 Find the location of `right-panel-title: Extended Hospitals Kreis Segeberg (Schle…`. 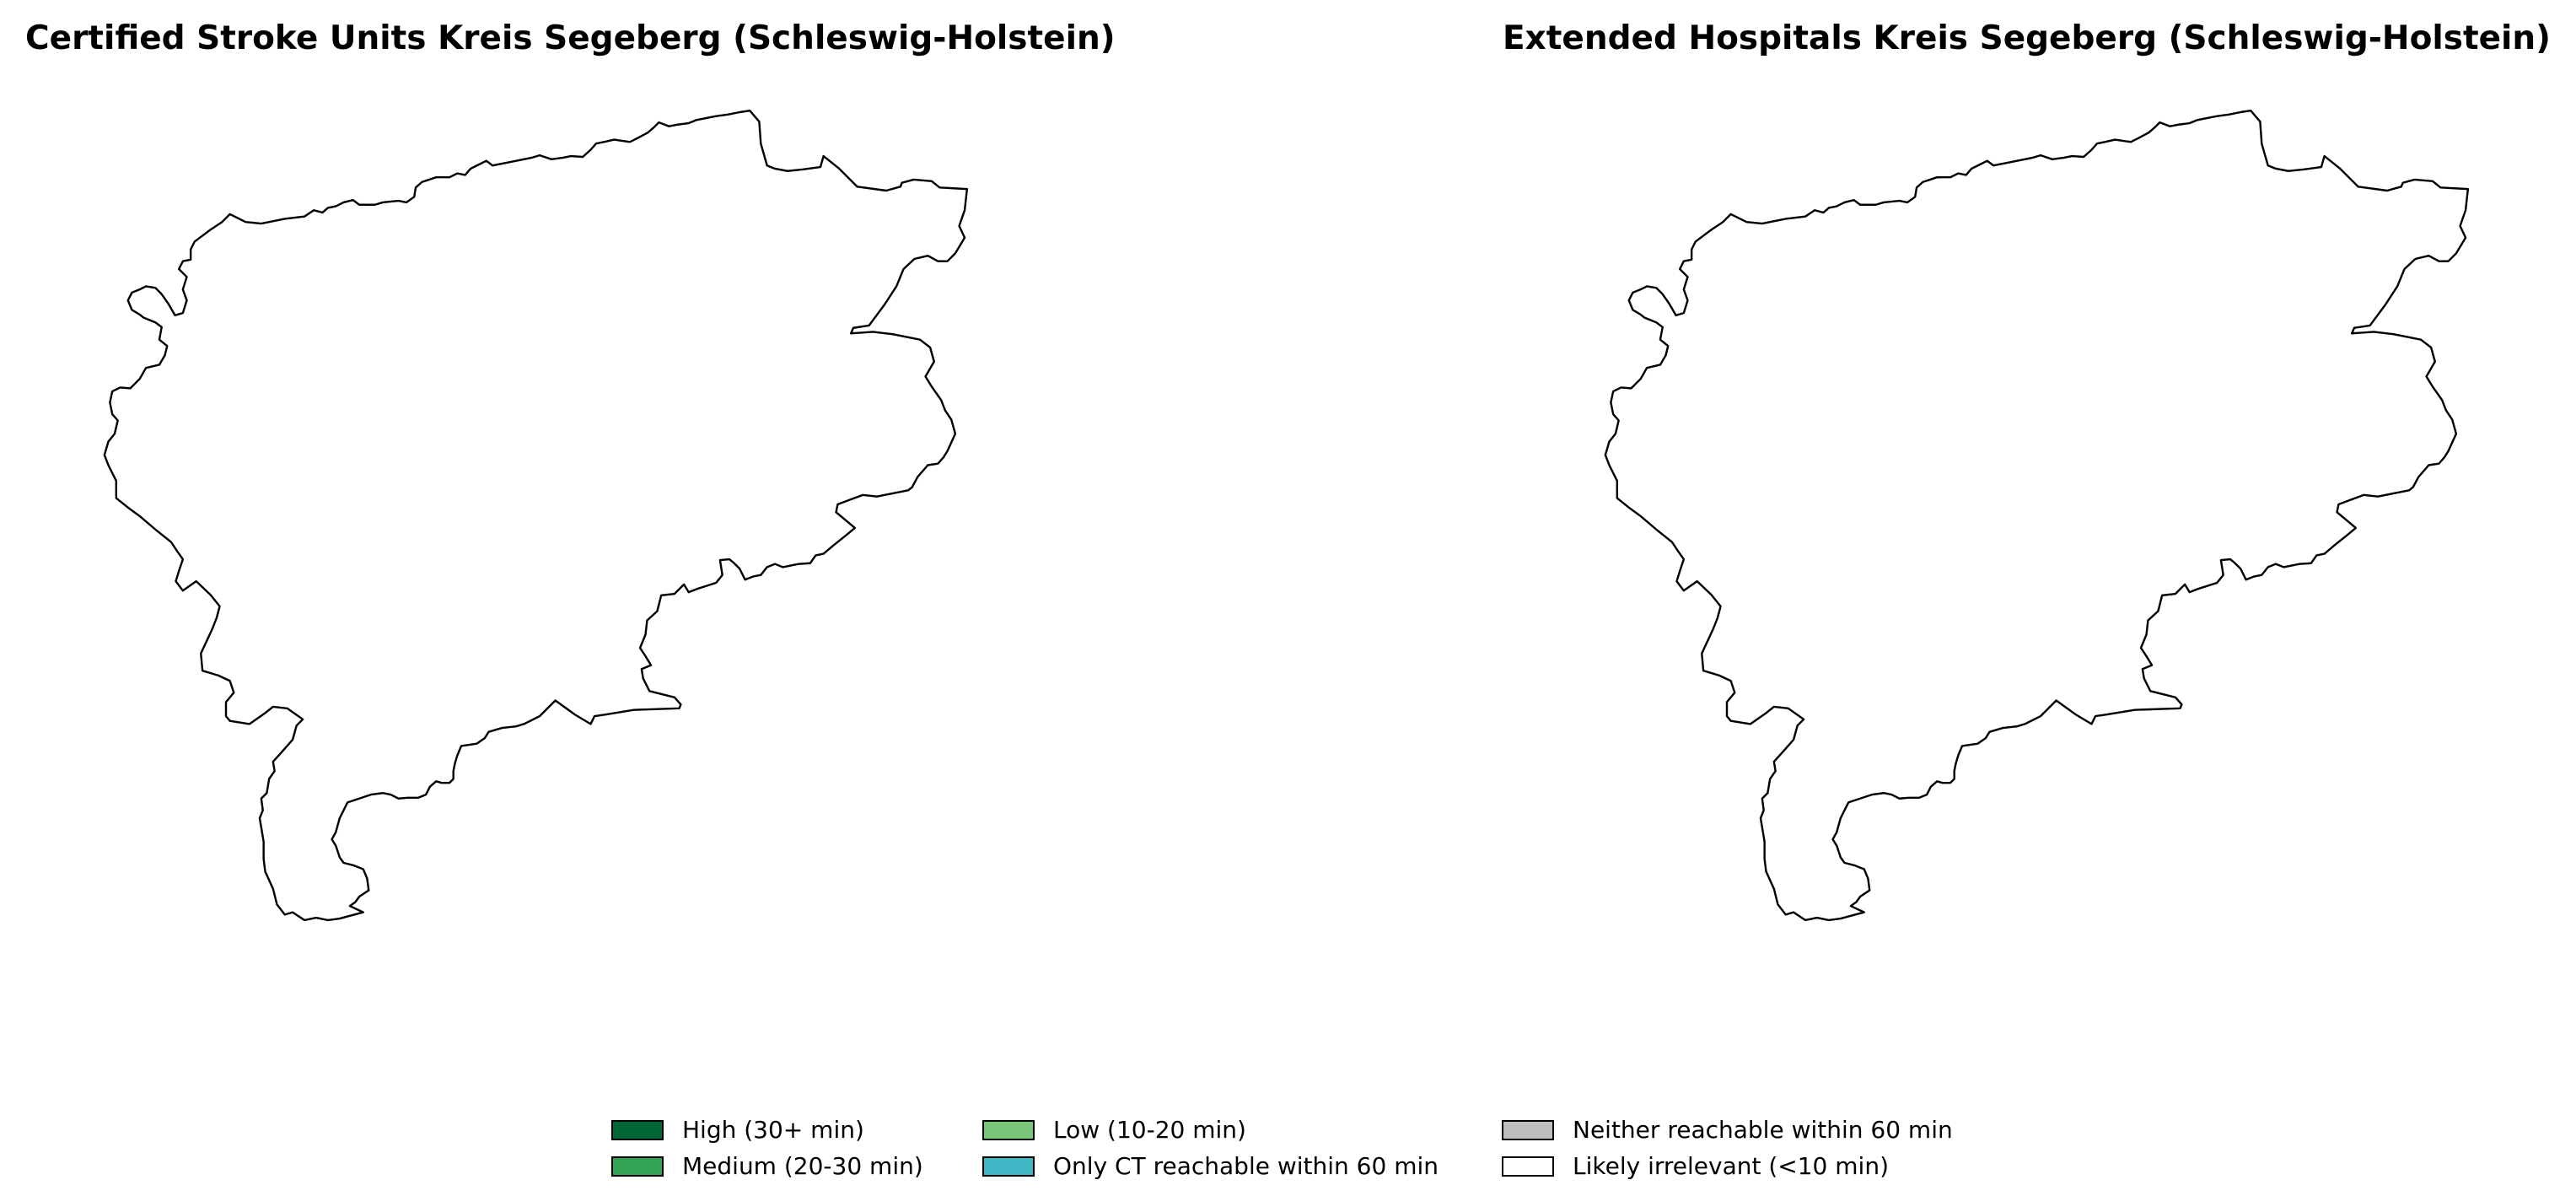

right-panel-title: Extended Hospitals Kreis Segeberg (Schle… is located at coordinates (2027, 38).